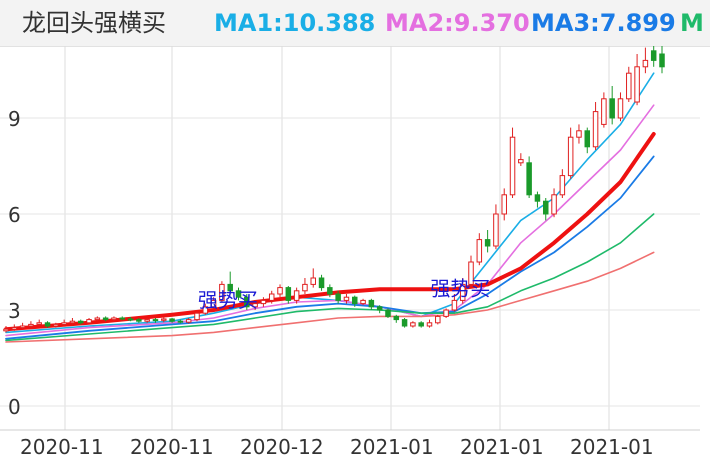 The width and height of the screenshot is (710, 472). Describe the element at coordinates (612, 447) in the screenshot. I see `x-tick-label: 2021-01` at that location.